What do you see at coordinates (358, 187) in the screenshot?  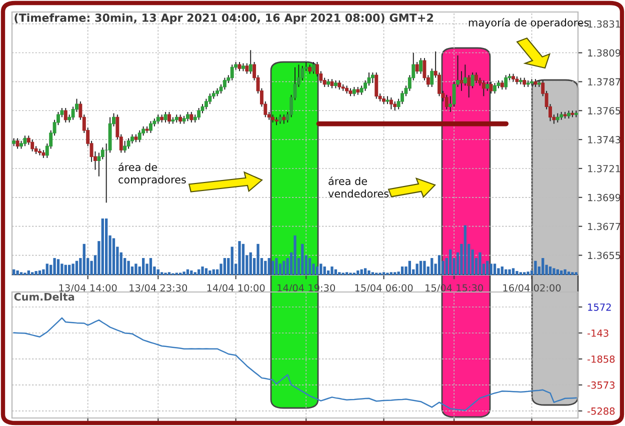 I see `annotation: área de vendedores` at bounding box center [358, 187].